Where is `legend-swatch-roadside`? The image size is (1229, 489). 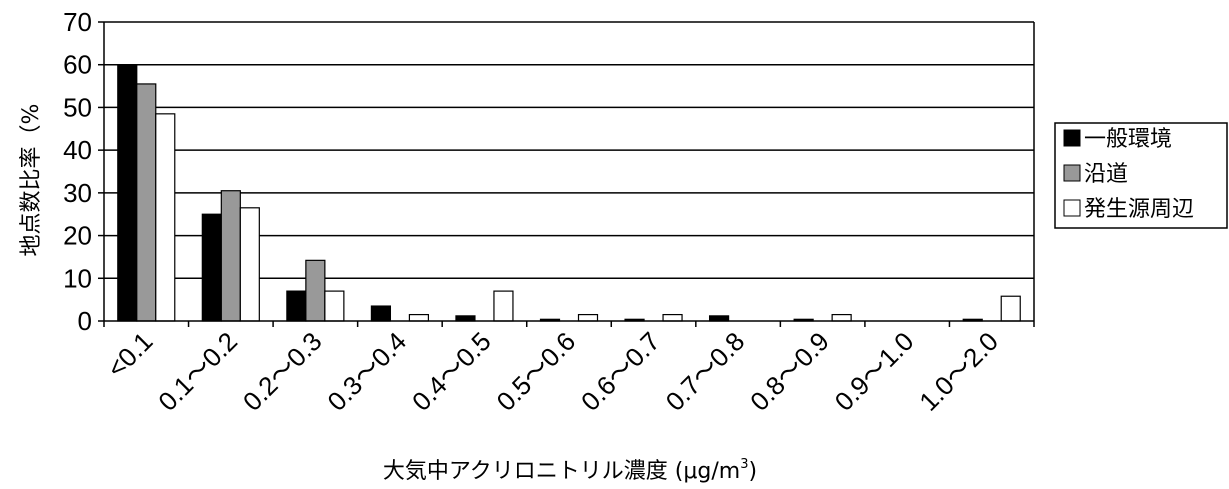
legend-swatch-roadside is located at coordinates (1072, 173).